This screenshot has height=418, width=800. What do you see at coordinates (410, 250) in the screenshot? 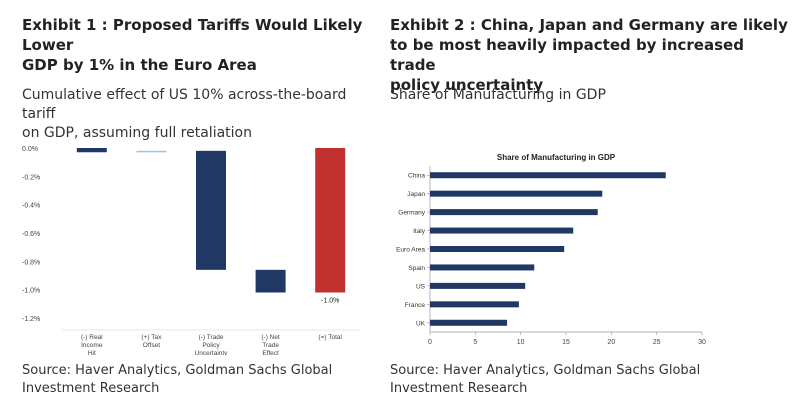
I see `y-category-label: Euro Area` at bounding box center [410, 250].